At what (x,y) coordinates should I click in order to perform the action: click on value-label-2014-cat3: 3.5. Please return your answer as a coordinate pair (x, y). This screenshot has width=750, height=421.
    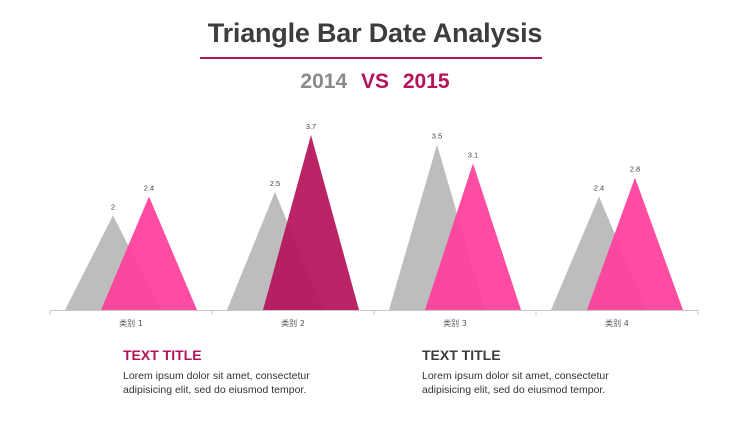
    Looking at the image, I should click on (437, 135).